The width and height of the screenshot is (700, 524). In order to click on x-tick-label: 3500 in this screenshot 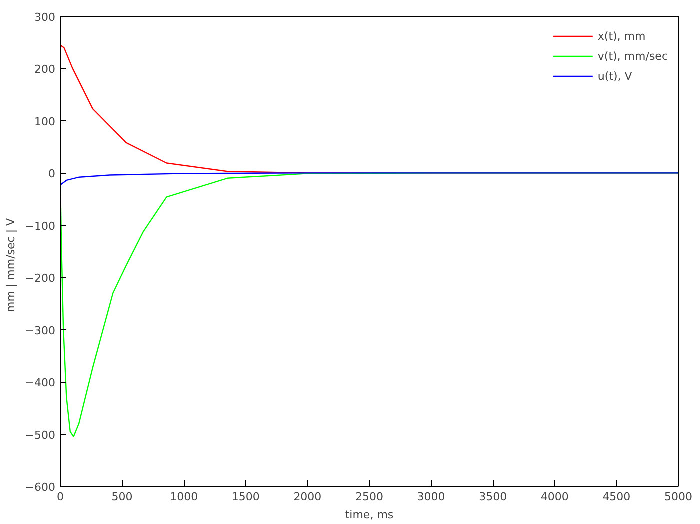, I will do `click(493, 497)`.